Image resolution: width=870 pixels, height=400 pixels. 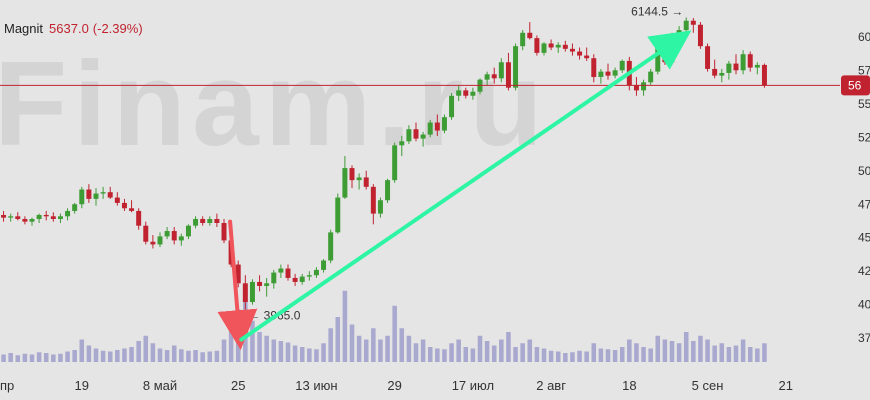 What do you see at coordinates (855, 85) in the screenshot?
I see `last-price-tag-label: 56` at bounding box center [855, 85].